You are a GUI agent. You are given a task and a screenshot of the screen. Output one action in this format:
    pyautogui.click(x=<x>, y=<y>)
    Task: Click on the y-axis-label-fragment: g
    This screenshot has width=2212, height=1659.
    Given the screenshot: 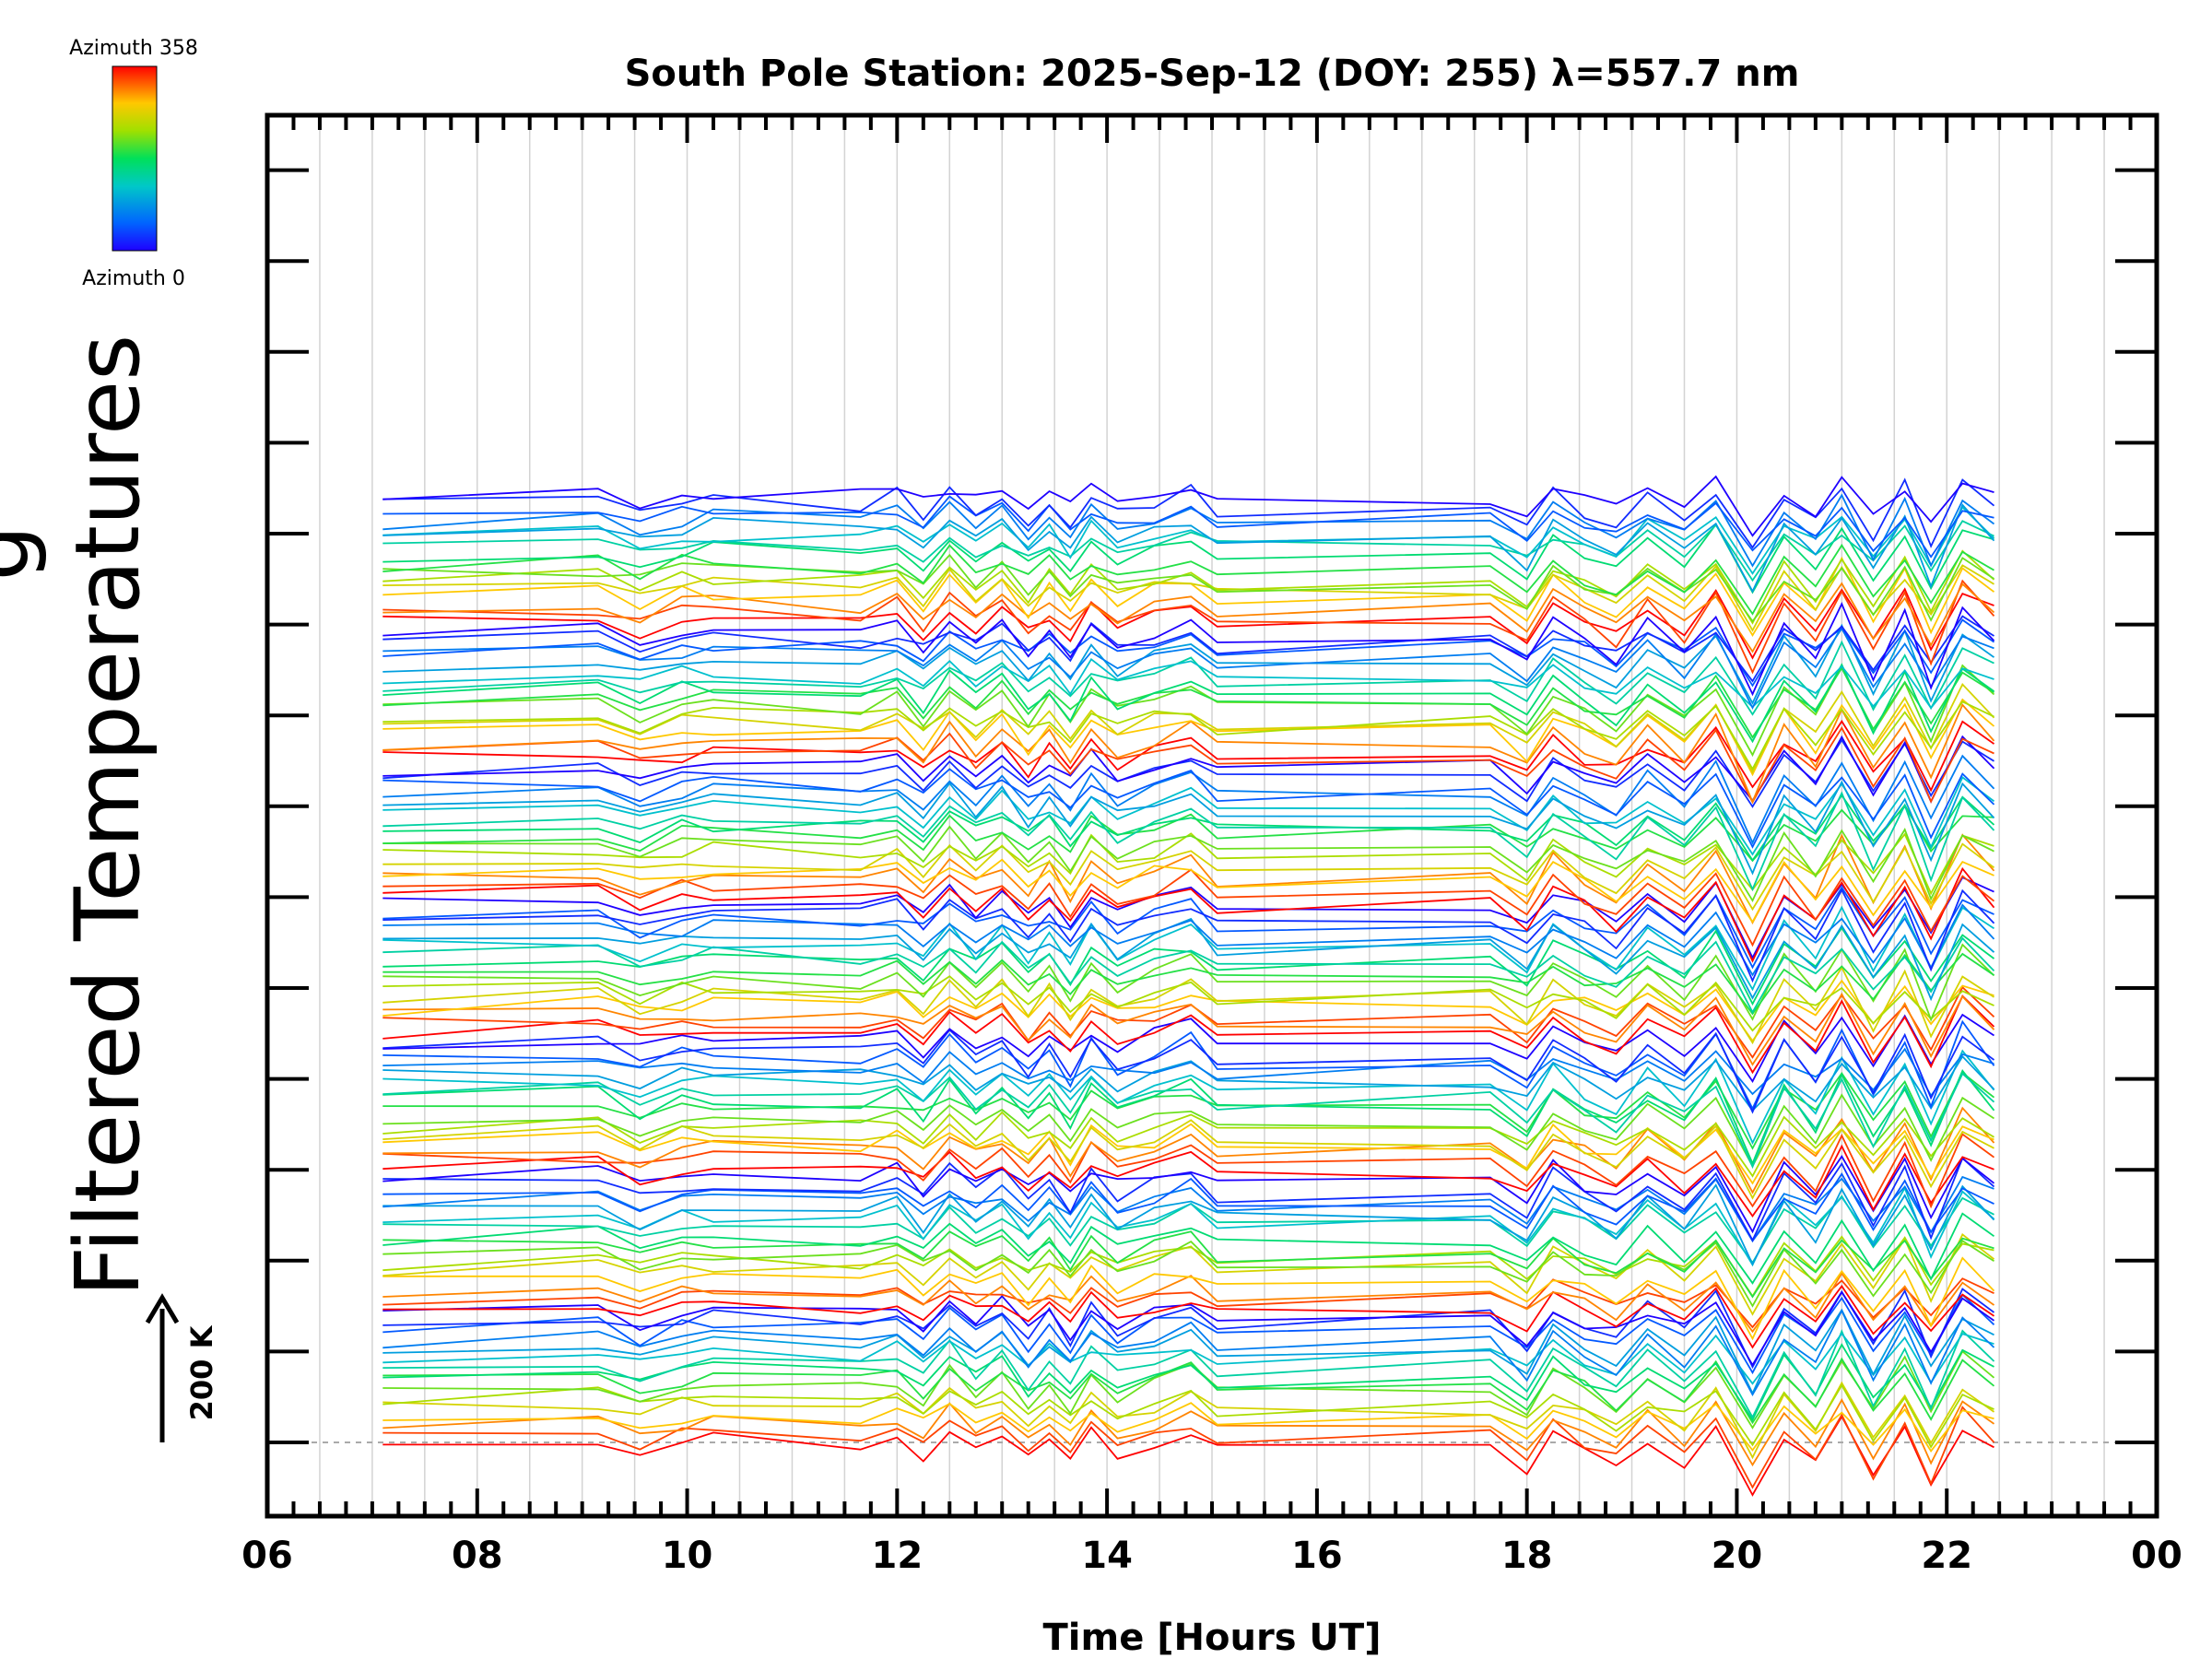 What is the action you would take?
    pyautogui.click(x=24, y=553)
    